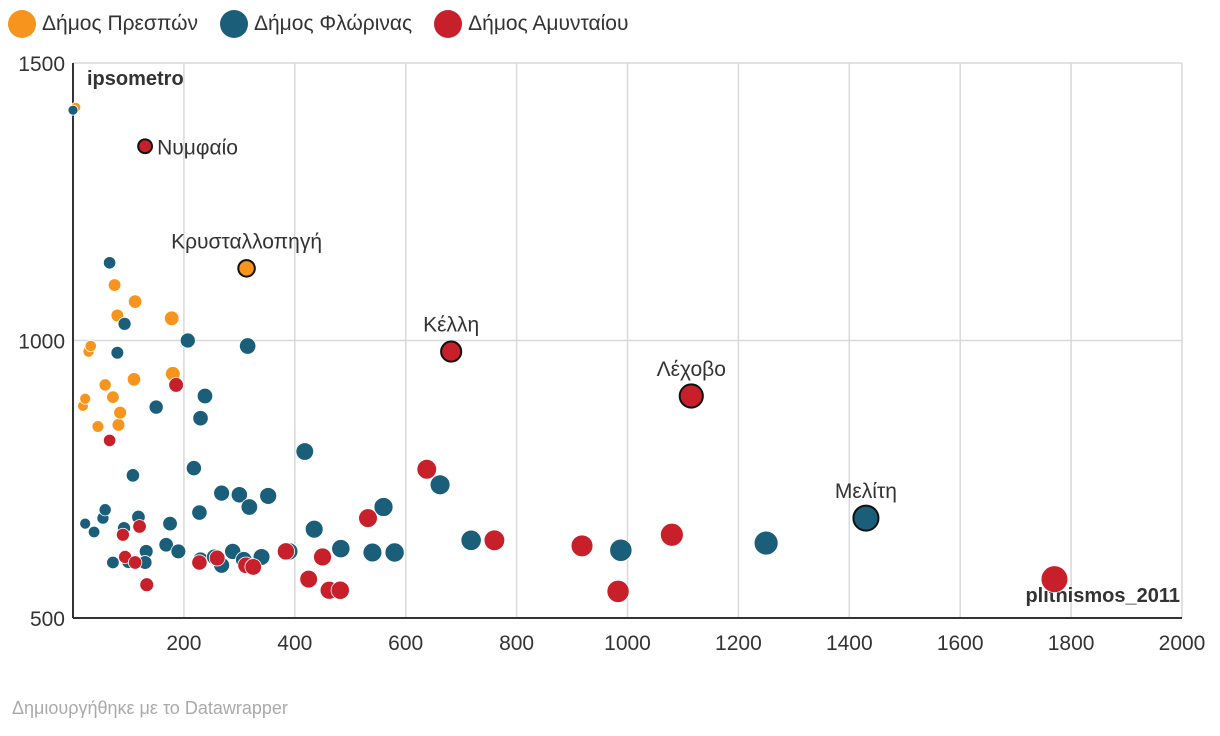  I want to click on x-tick-label: 1800, so click(1071, 643).